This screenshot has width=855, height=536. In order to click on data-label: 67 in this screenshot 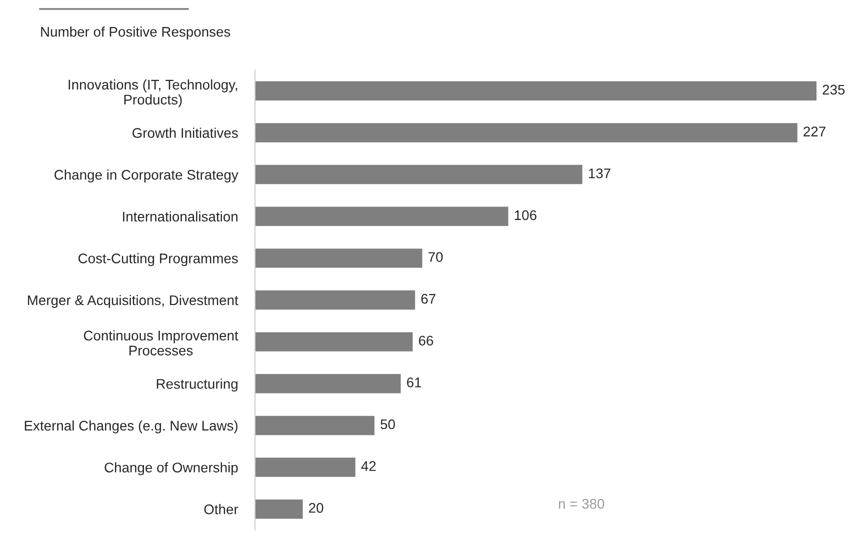, I will do `click(428, 299)`.